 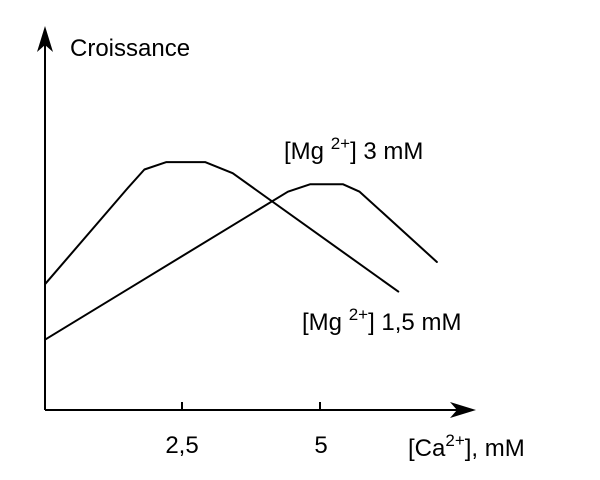 What do you see at coordinates (463, 410) in the screenshot?
I see `x-axis-arrow-icon` at bounding box center [463, 410].